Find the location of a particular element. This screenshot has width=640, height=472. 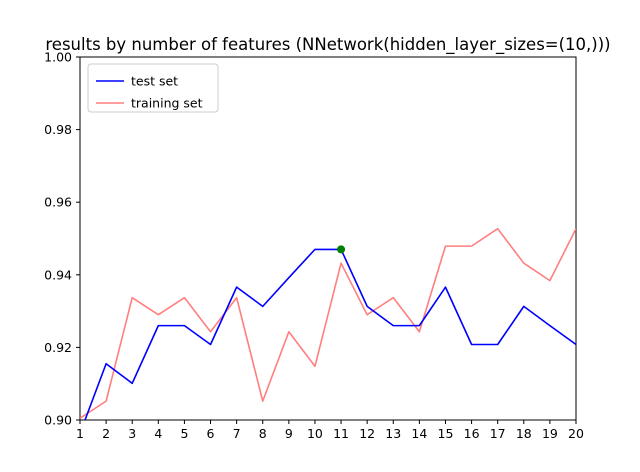

x-tick-label: 16 is located at coordinates (472, 433).